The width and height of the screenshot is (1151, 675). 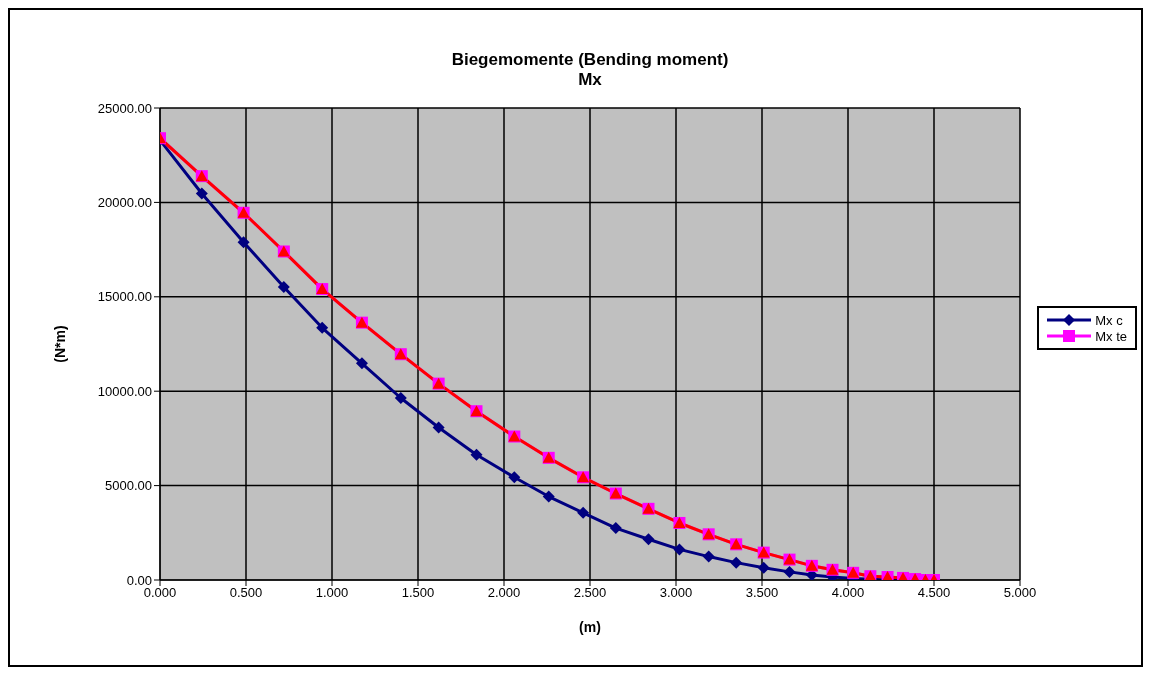 What do you see at coordinates (590, 80) in the screenshot?
I see `chart-subtitle: Mx` at bounding box center [590, 80].